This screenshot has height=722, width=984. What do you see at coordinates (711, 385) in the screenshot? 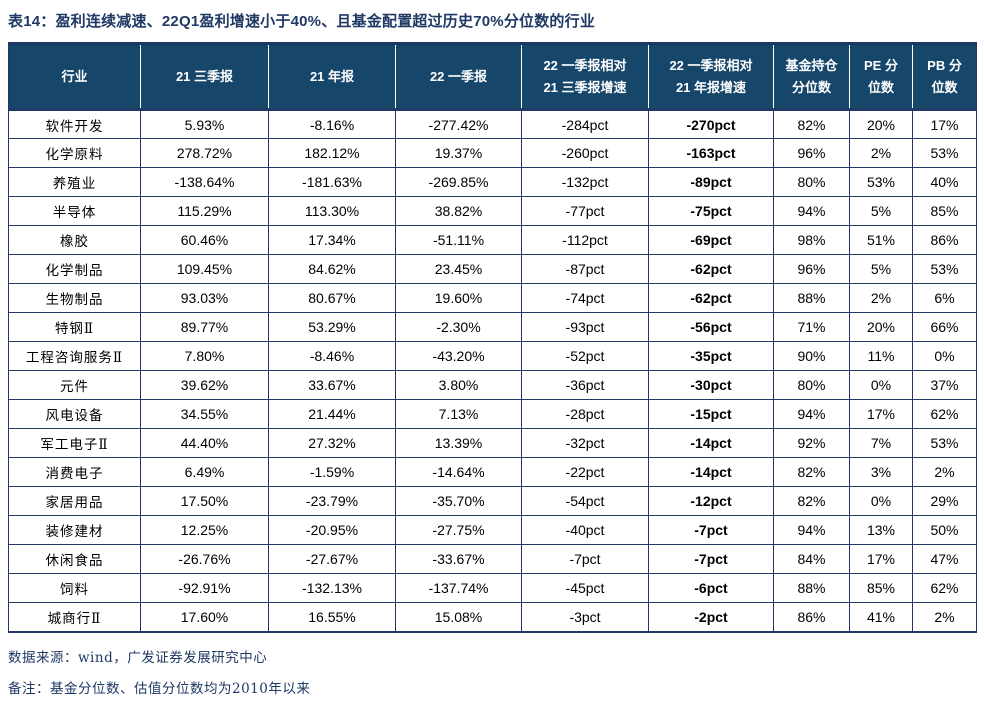
I see `value-cell: -30pct` at bounding box center [711, 385].